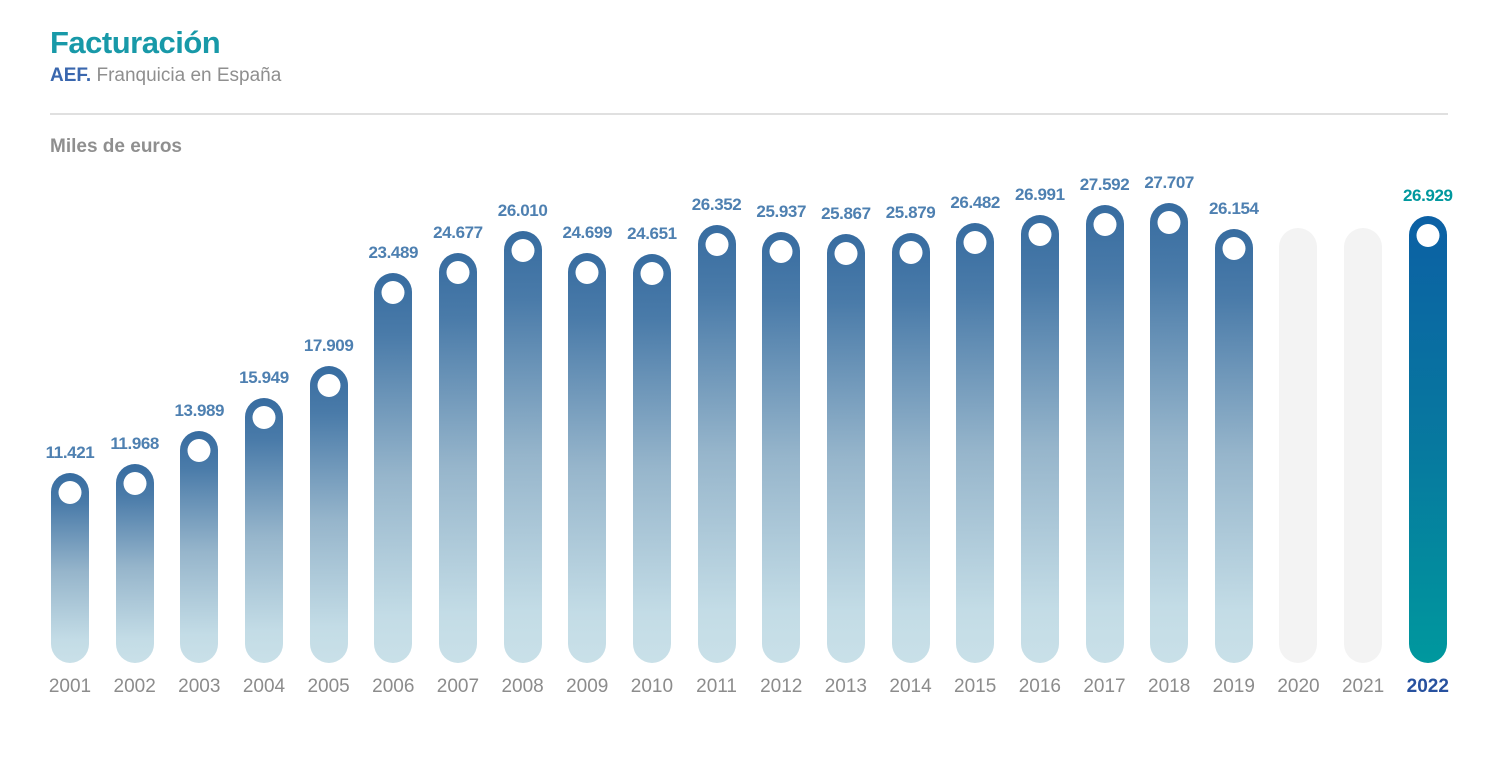  What do you see at coordinates (910, 213) in the screenshot?
I see `bar-value-label: 25.879` at bounding box center [910, 213].